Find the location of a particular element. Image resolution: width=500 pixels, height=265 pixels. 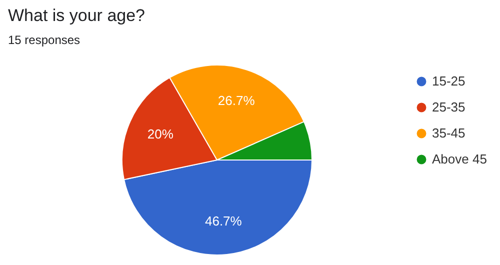

data-label: 46.7% is located at coordinates (223, 221).